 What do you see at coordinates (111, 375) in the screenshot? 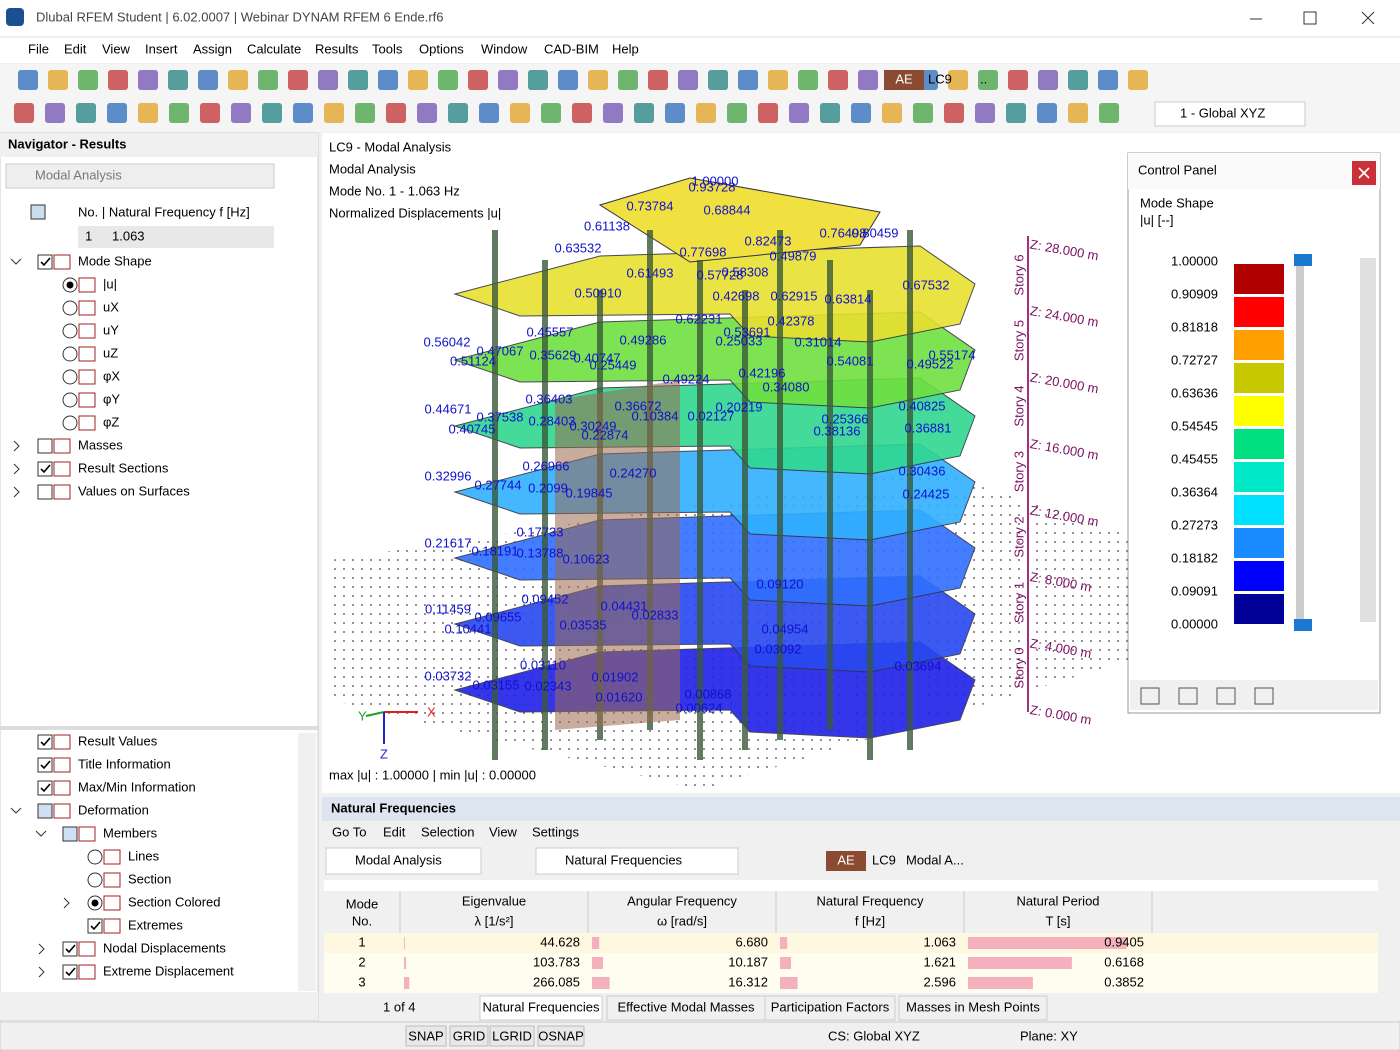
I see `tree-item: φX` at bounding box center [111, 375].